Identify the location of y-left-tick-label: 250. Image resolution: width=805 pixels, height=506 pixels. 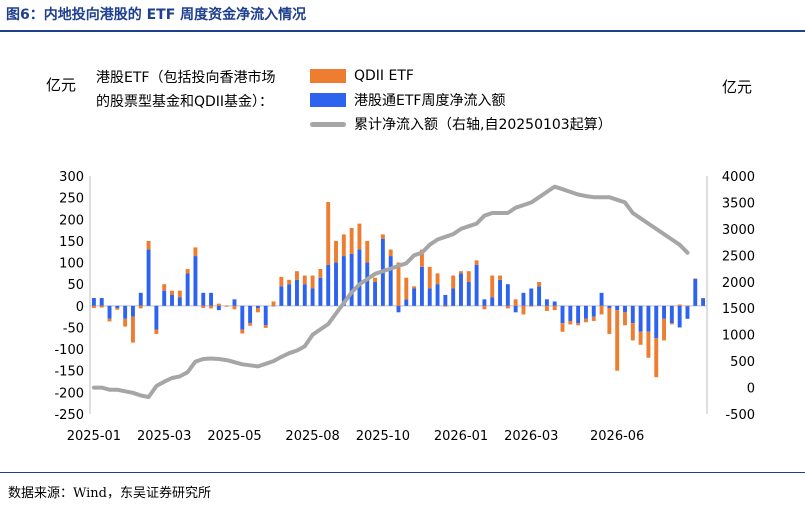
(71, 199).